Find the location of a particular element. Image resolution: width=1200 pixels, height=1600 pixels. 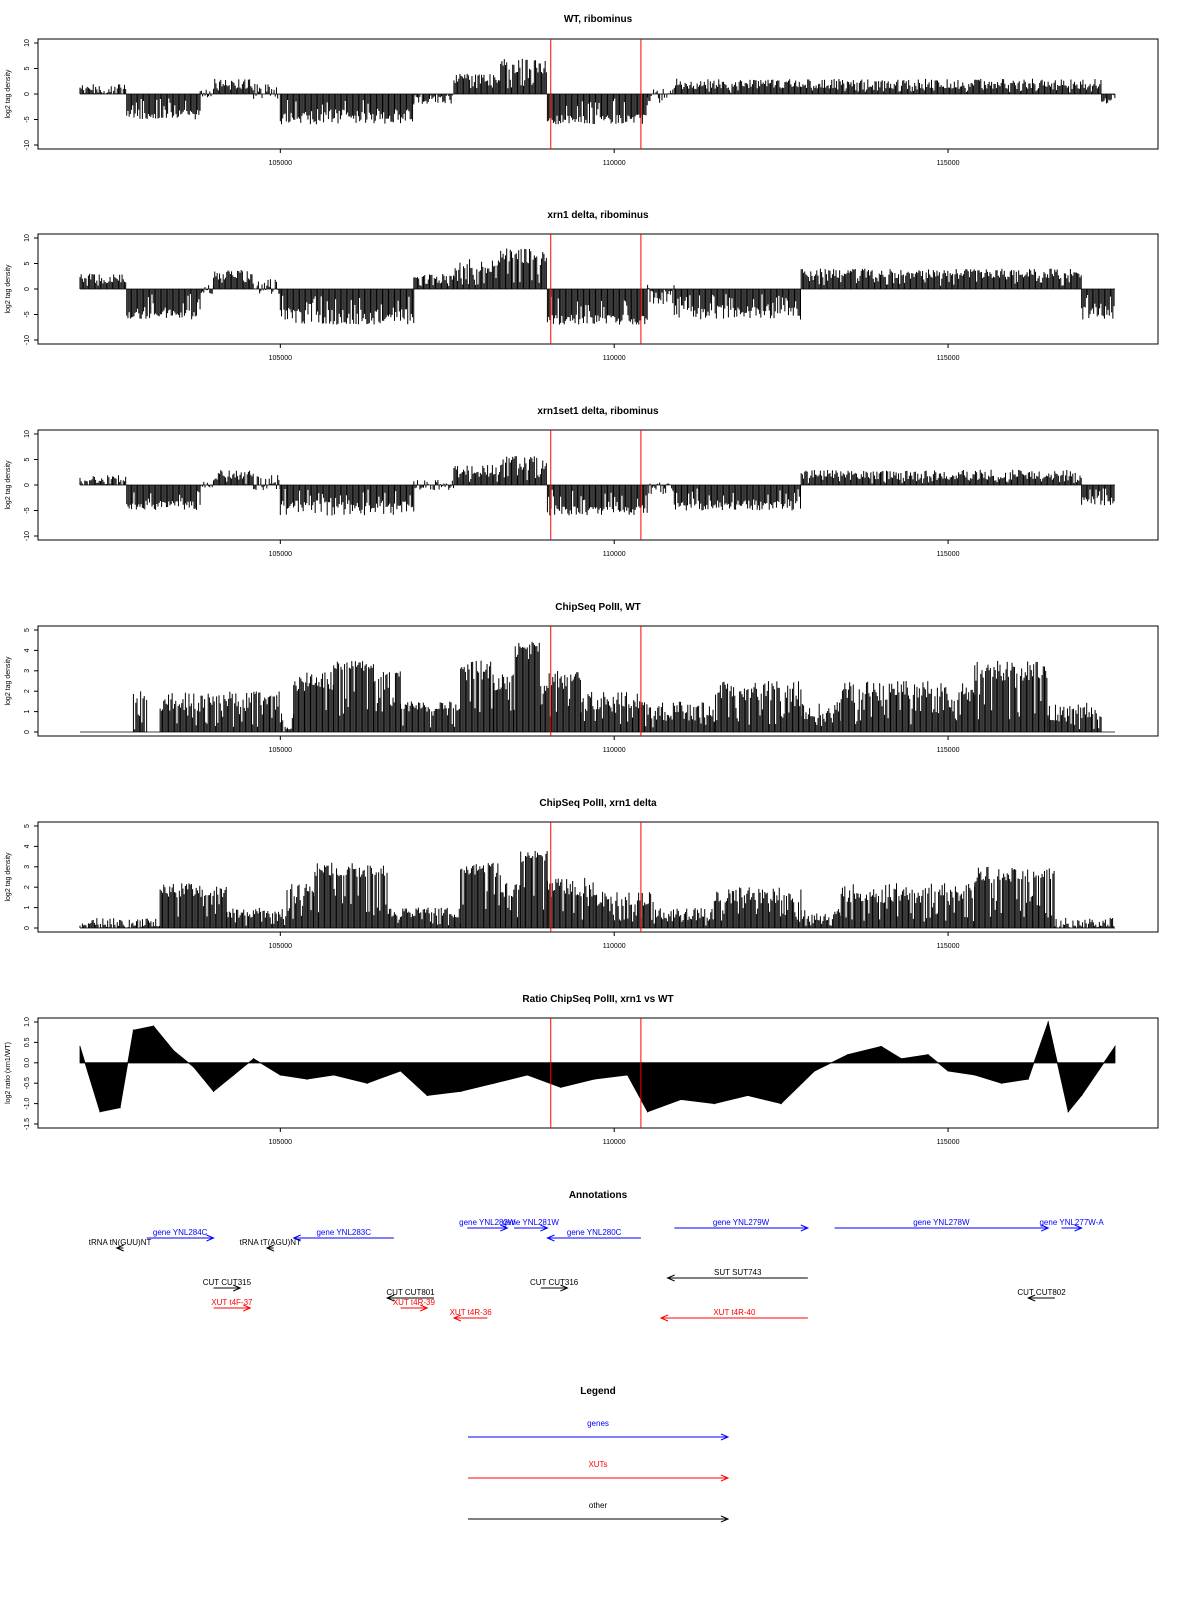

legend: Legend genes XUTs other is located at coordinates (599, 1454).